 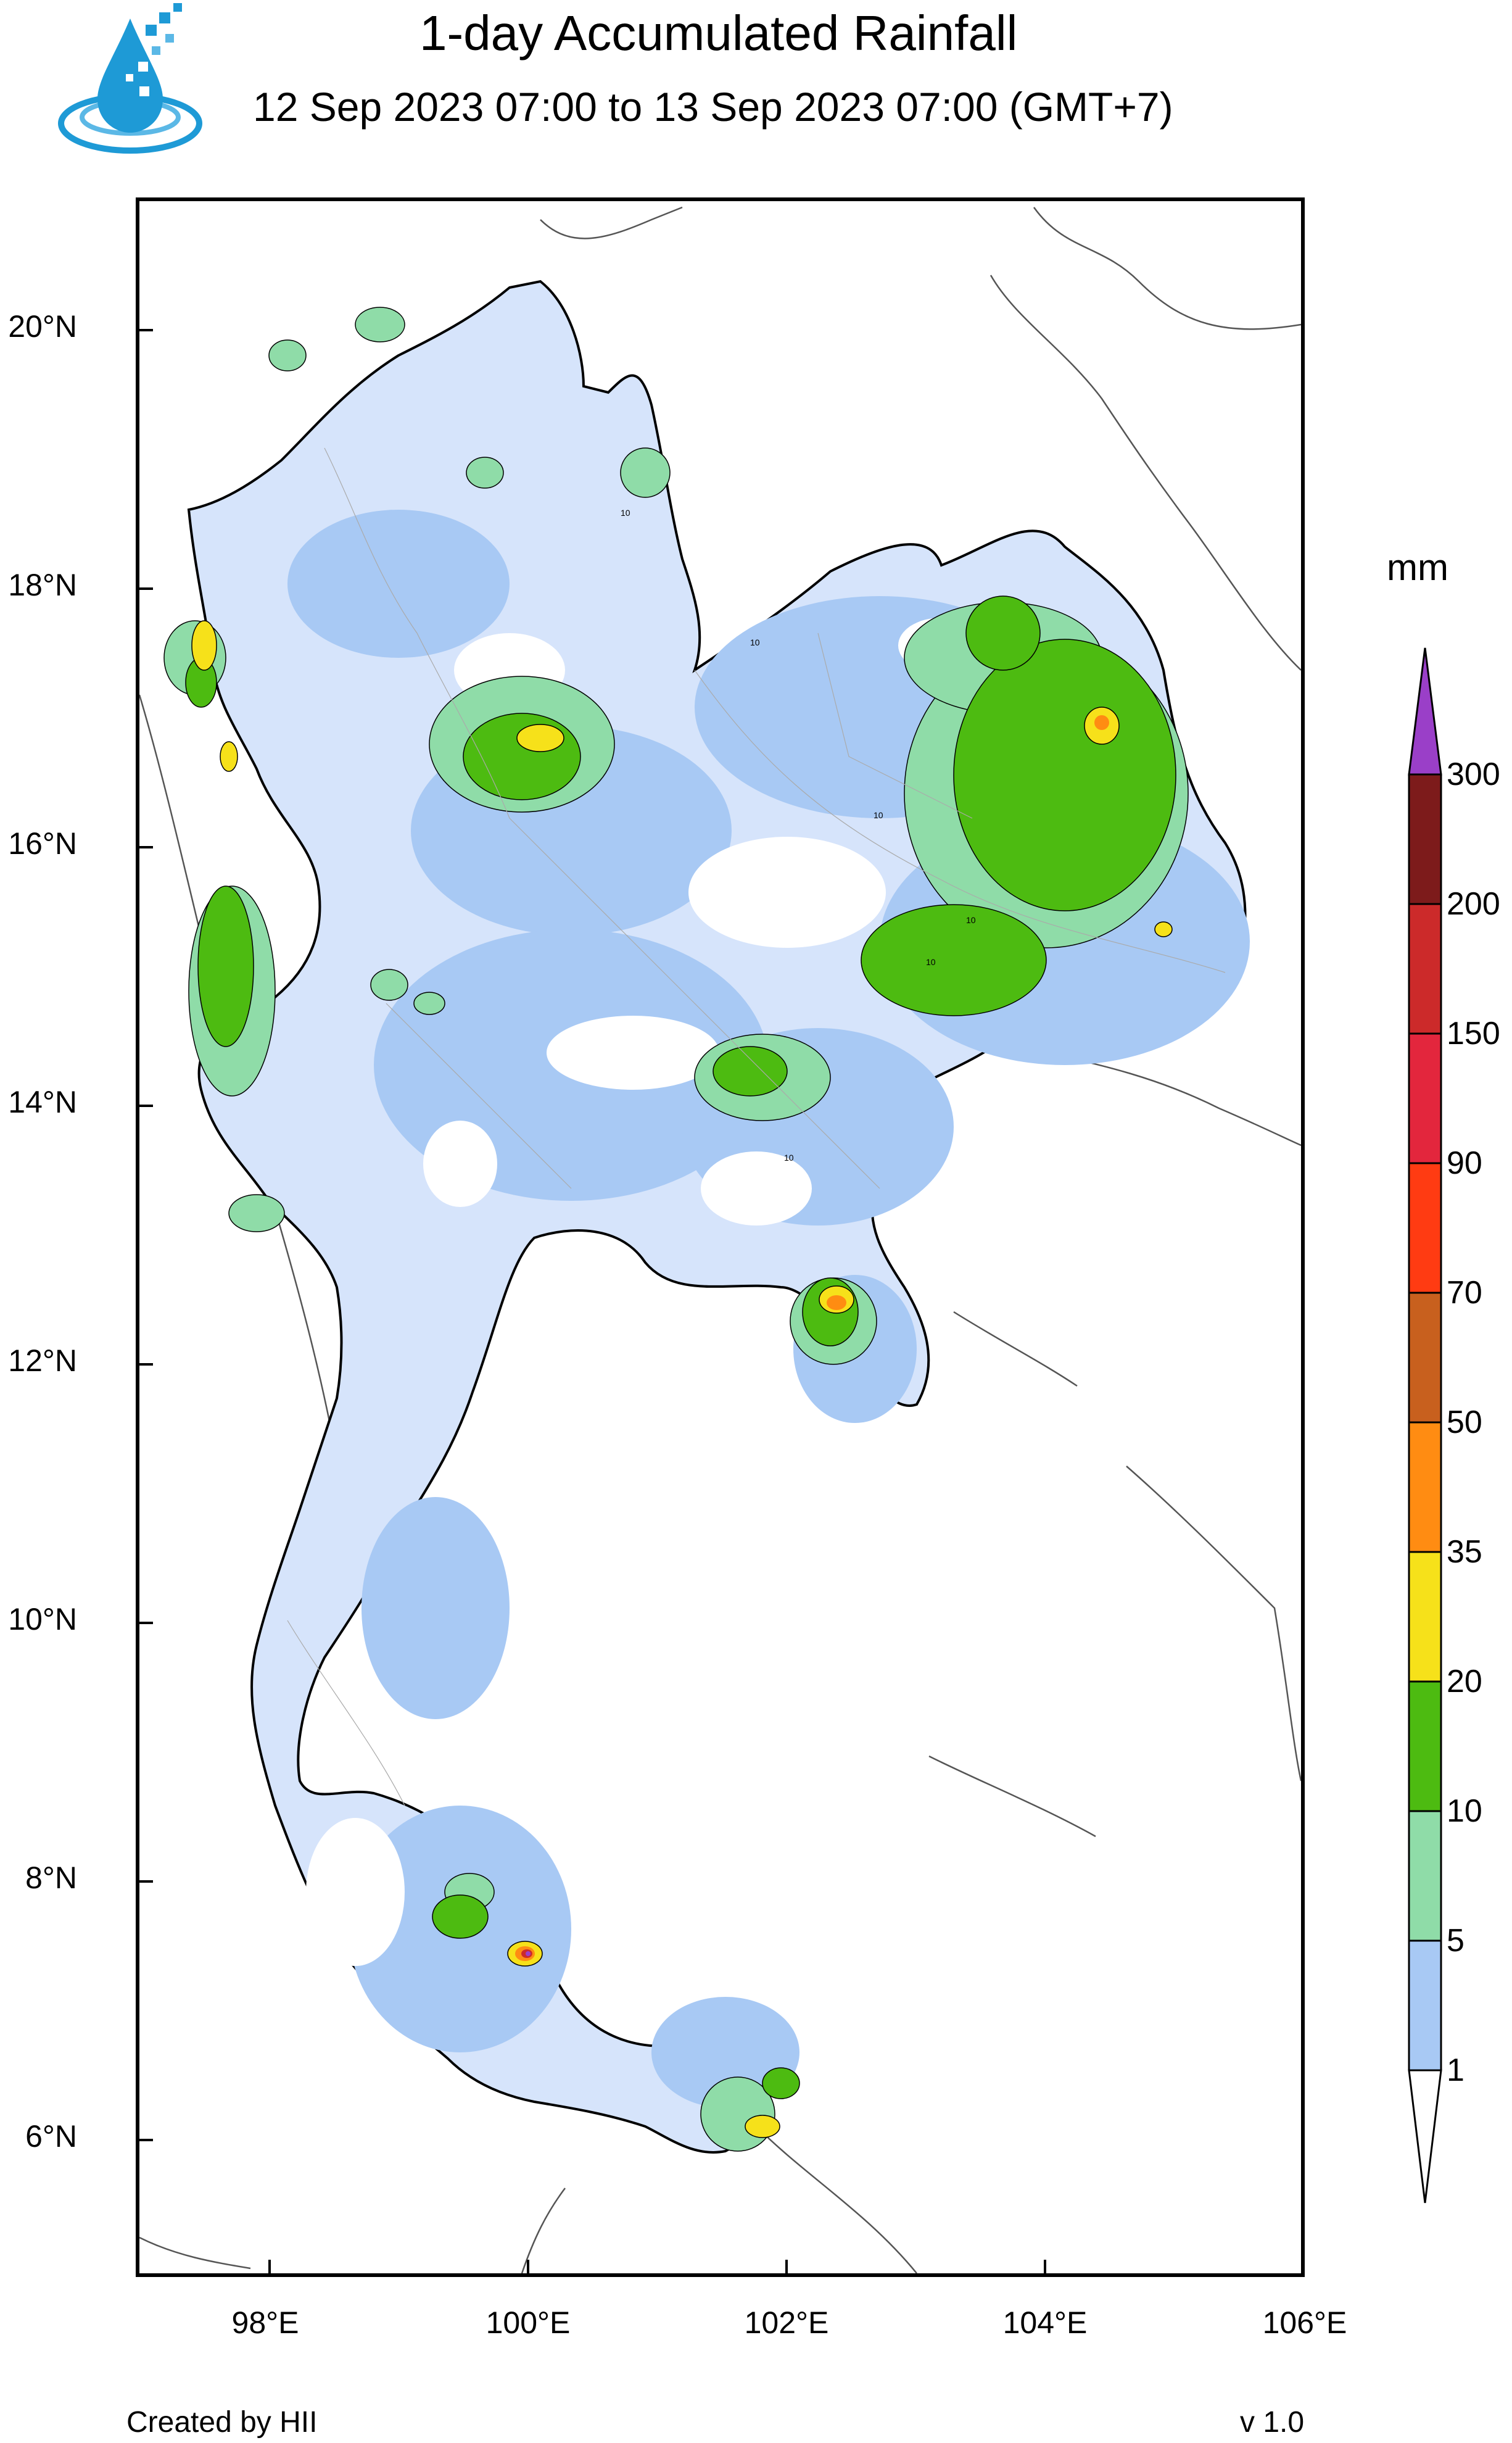 What do you see at coordinates (1045, 2322) in the screenshot?
I see `lon-label: 104°E` at bounding box center [1045, 2322].